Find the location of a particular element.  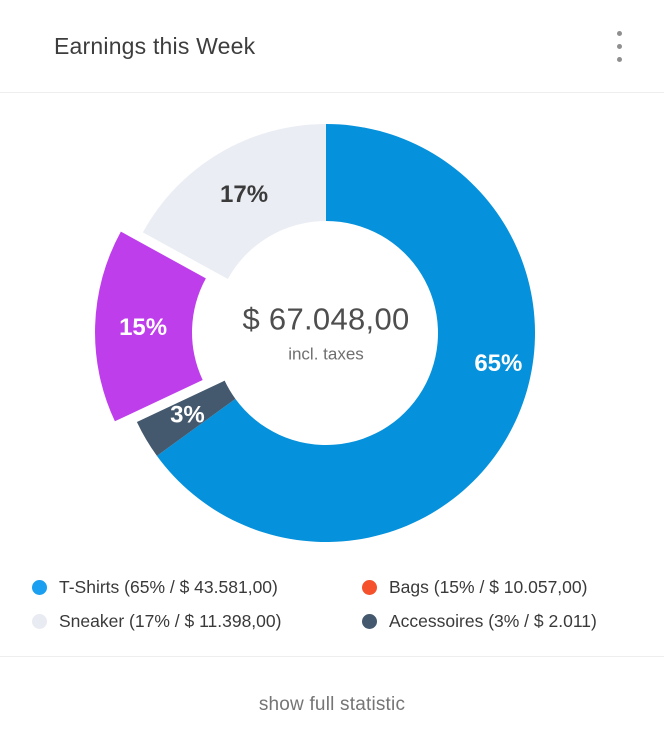

slice-percent-label-accessoires: 3% is located at coordinates (187, 414).